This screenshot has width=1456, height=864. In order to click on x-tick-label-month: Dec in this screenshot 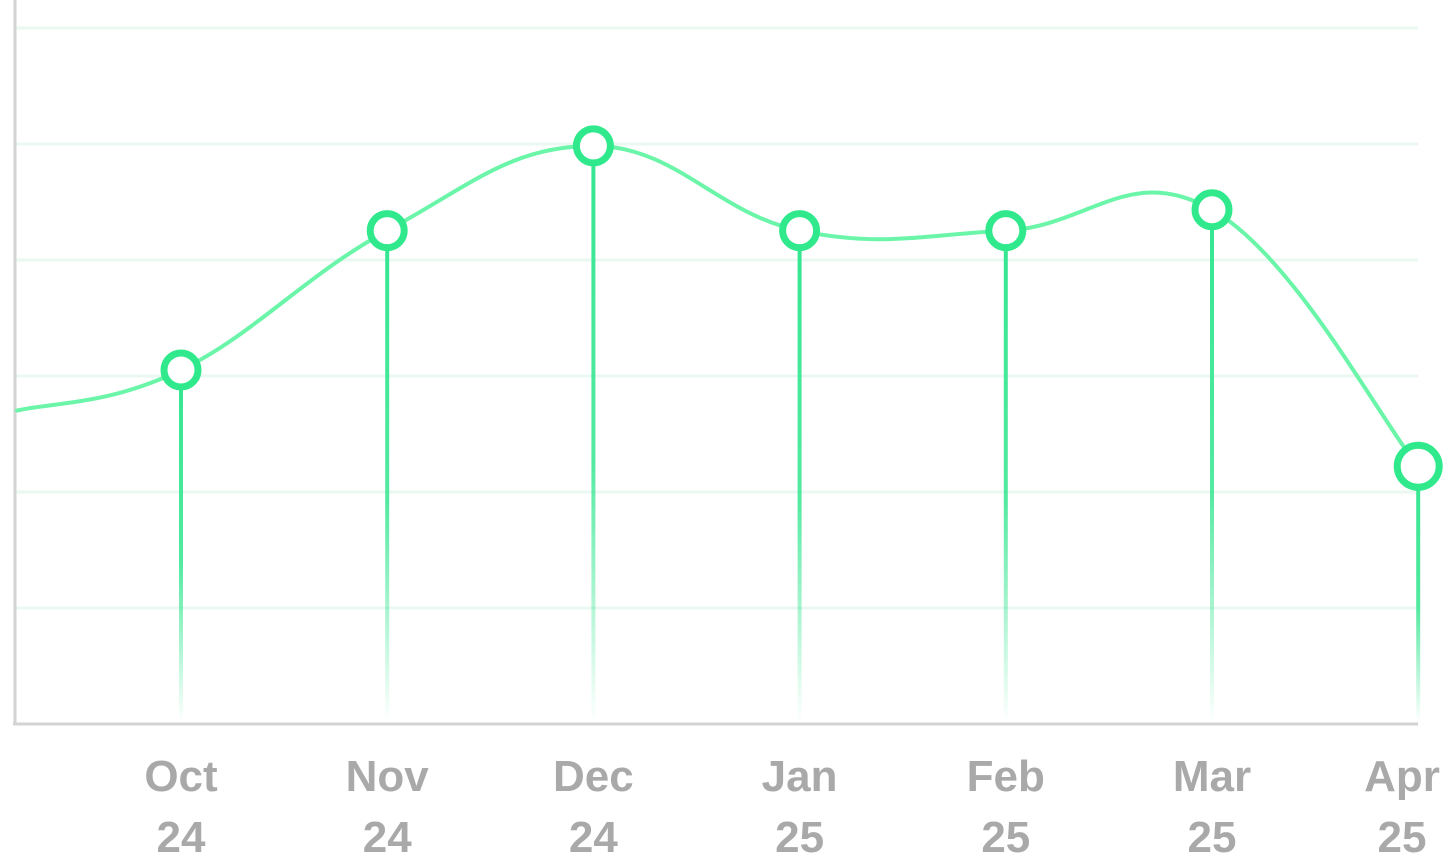, I will do `click(593, 776)`.